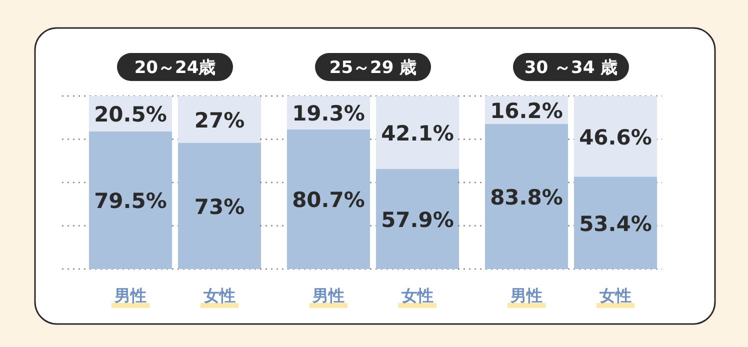  I want to click on data-label: 83.8%, so click(526, 198).